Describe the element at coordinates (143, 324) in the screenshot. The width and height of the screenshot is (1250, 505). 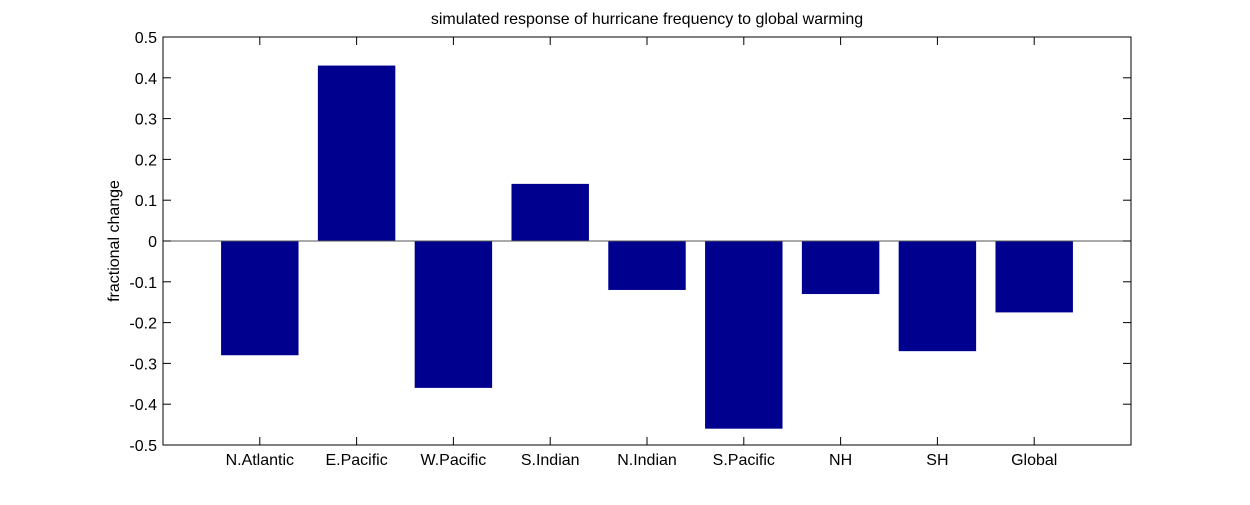
I see `y-tick-label: -0.2` at that location.